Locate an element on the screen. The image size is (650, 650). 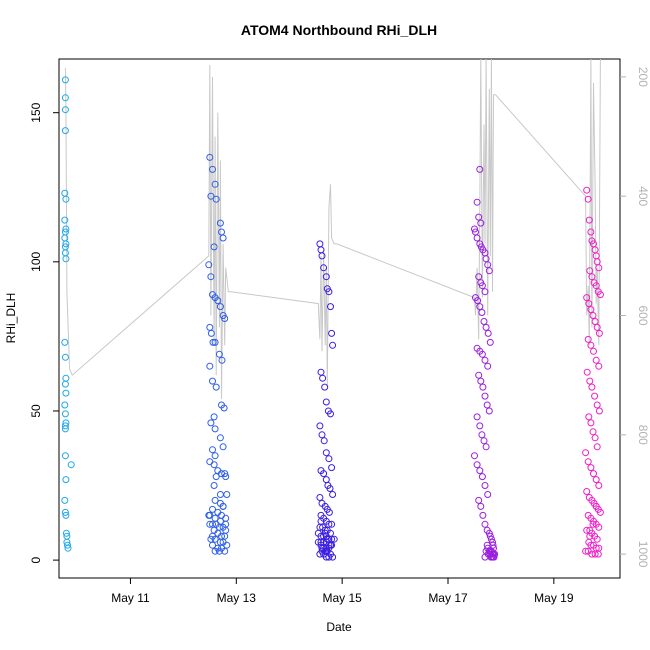
y-tick-label: 150 is located at coordinates (36, 112).